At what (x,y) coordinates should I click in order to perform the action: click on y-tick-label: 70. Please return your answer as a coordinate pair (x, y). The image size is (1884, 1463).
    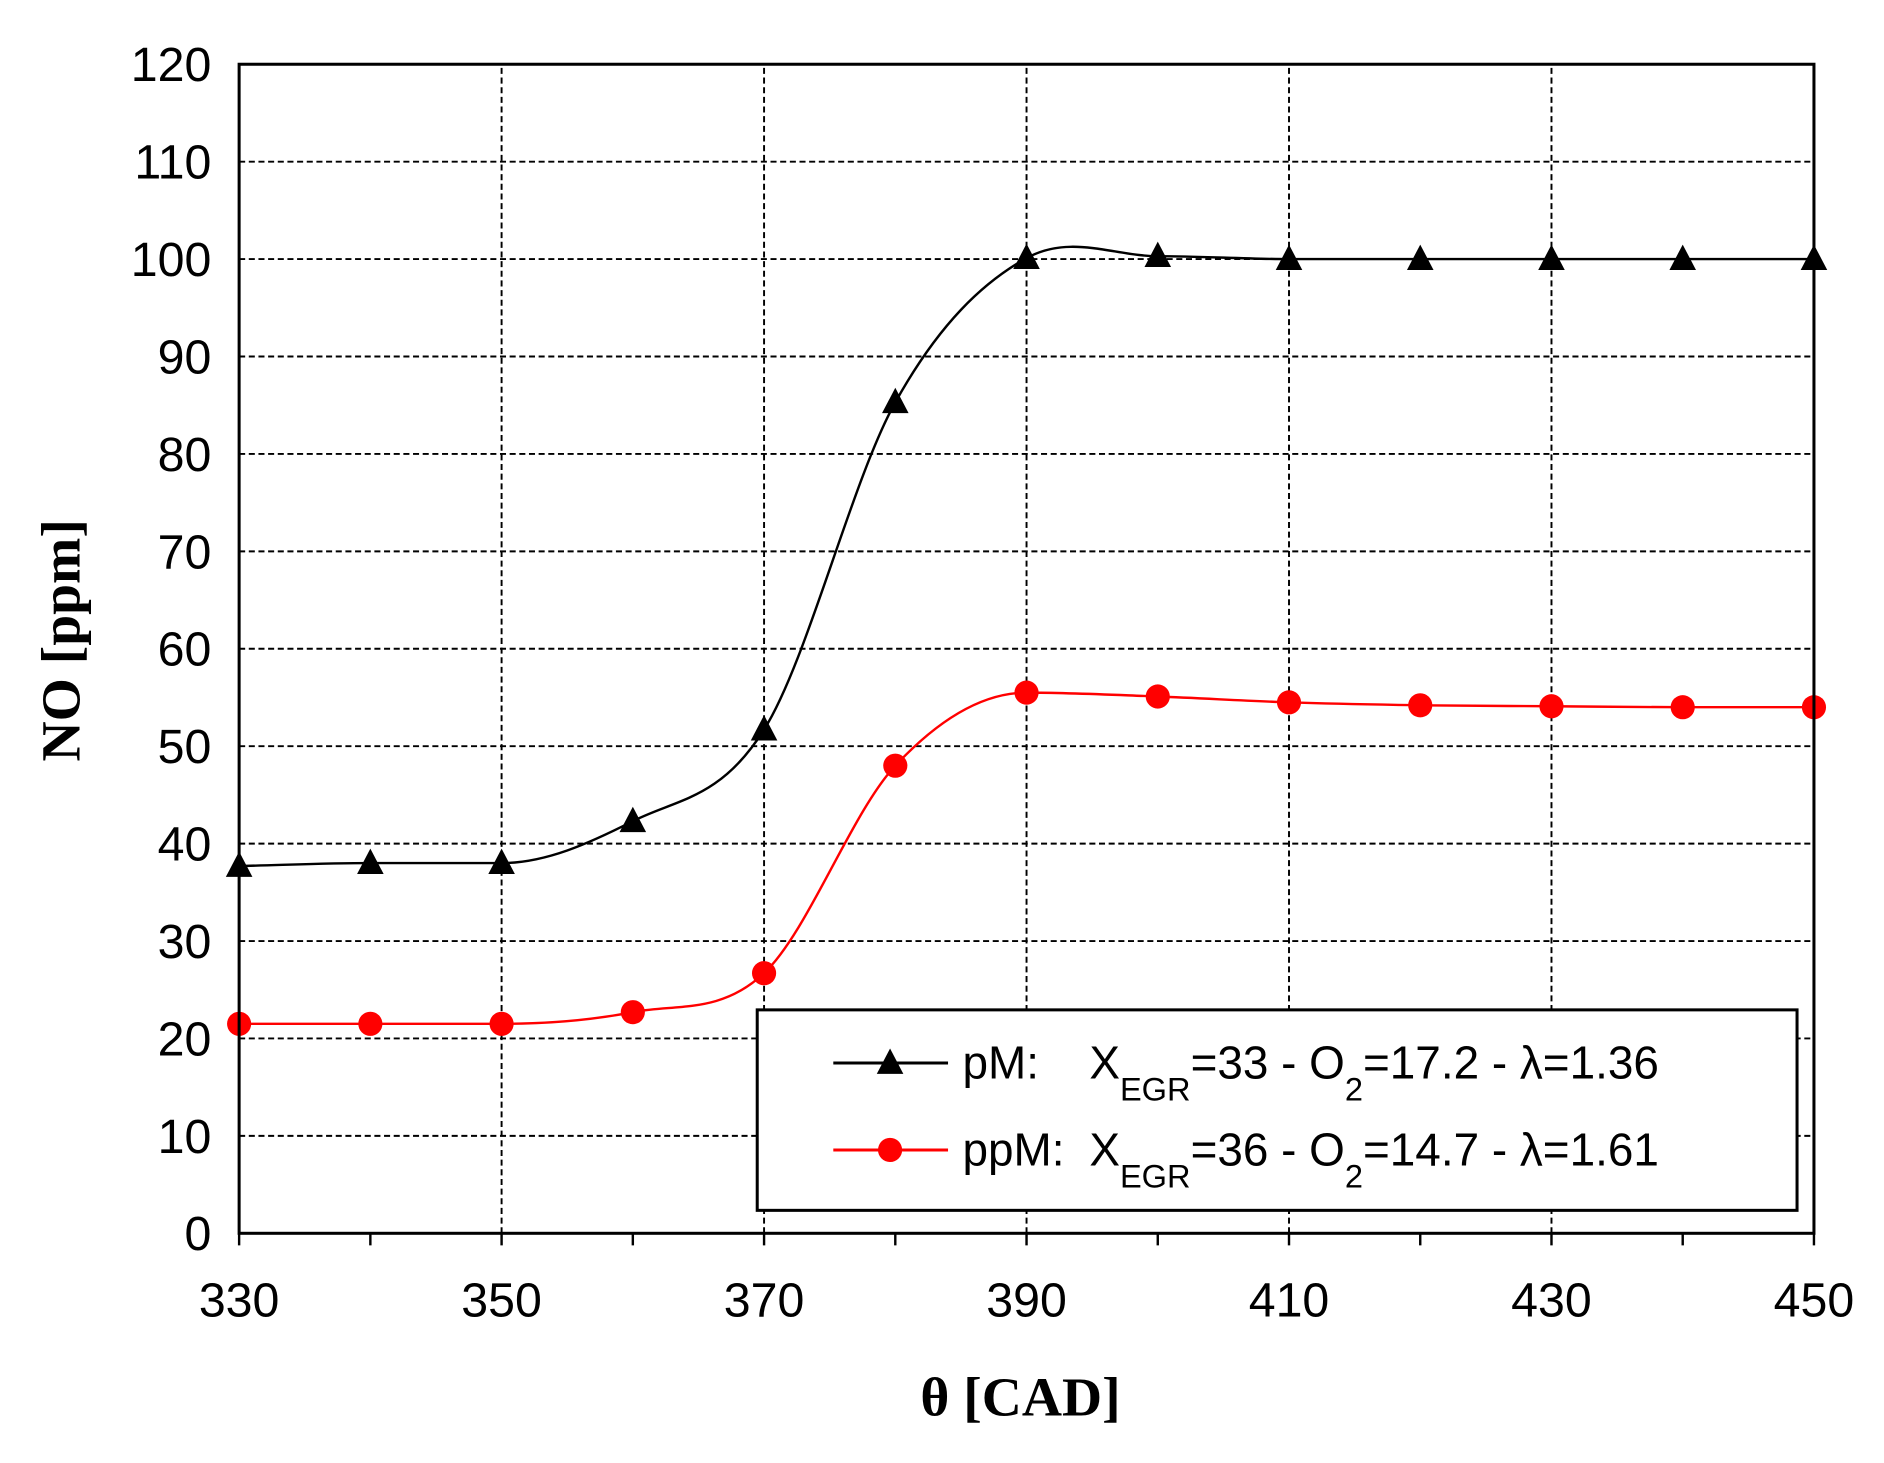
    Looking at the image, I should click on (185, 552).